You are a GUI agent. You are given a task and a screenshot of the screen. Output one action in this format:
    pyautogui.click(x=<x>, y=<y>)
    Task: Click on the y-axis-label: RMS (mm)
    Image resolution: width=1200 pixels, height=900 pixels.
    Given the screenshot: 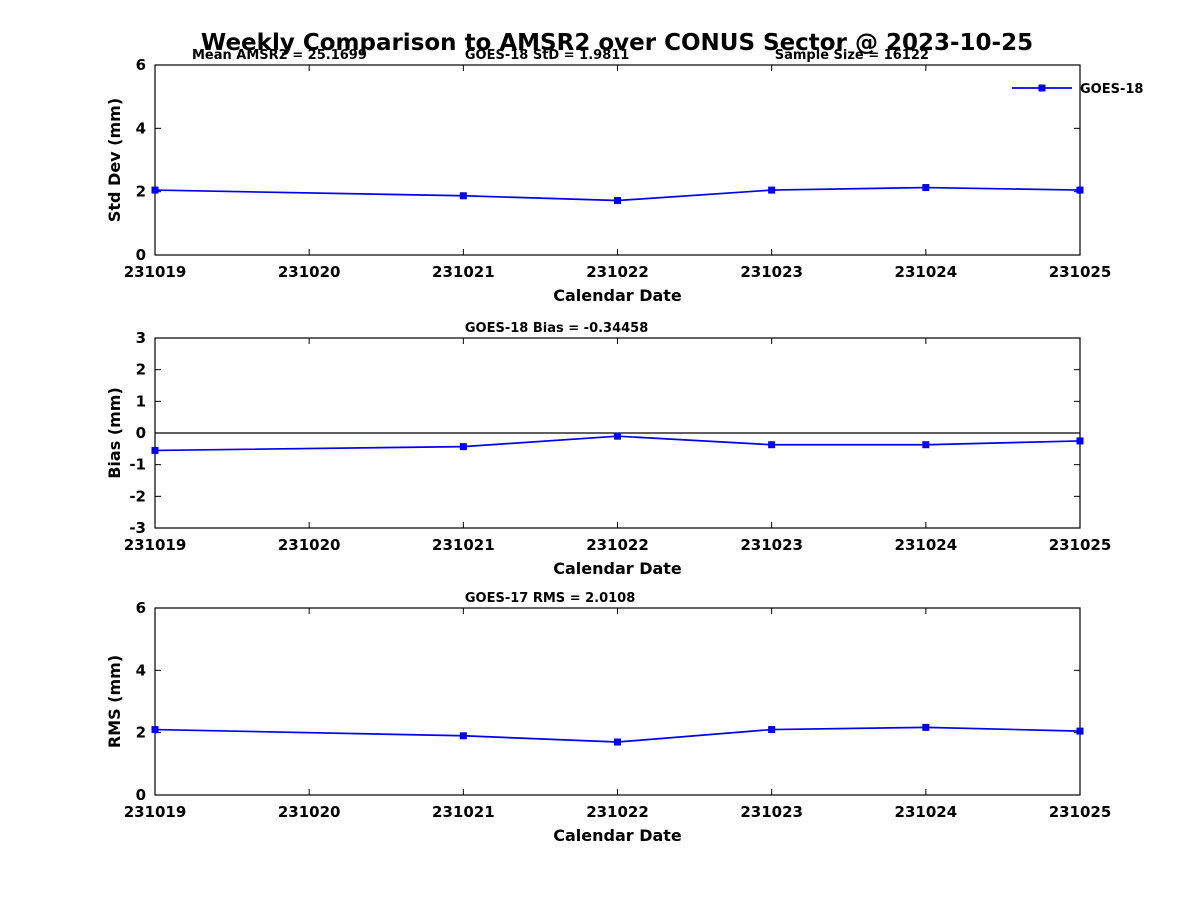 What is the action you would take?
    pyautogui.click(x=114, y=701)
    